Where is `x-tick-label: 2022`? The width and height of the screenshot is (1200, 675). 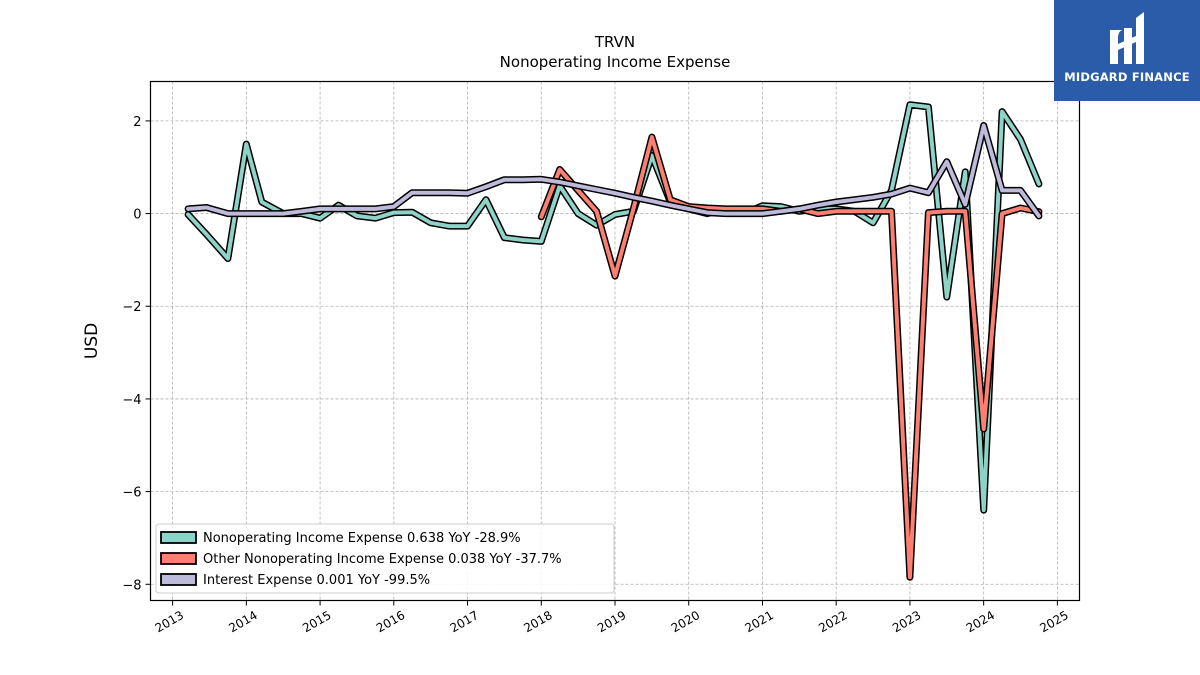
x-tick-label: 2022 is located at coordinates (832, 621).